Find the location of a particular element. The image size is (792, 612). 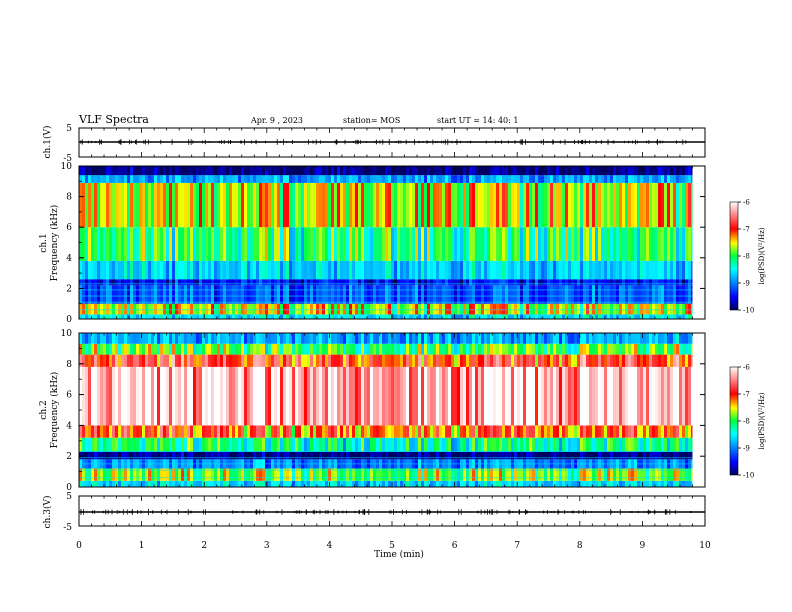

ch2-colorbar-label: log(PSD)(V²/Hz) is located at coordinates (762, 420).